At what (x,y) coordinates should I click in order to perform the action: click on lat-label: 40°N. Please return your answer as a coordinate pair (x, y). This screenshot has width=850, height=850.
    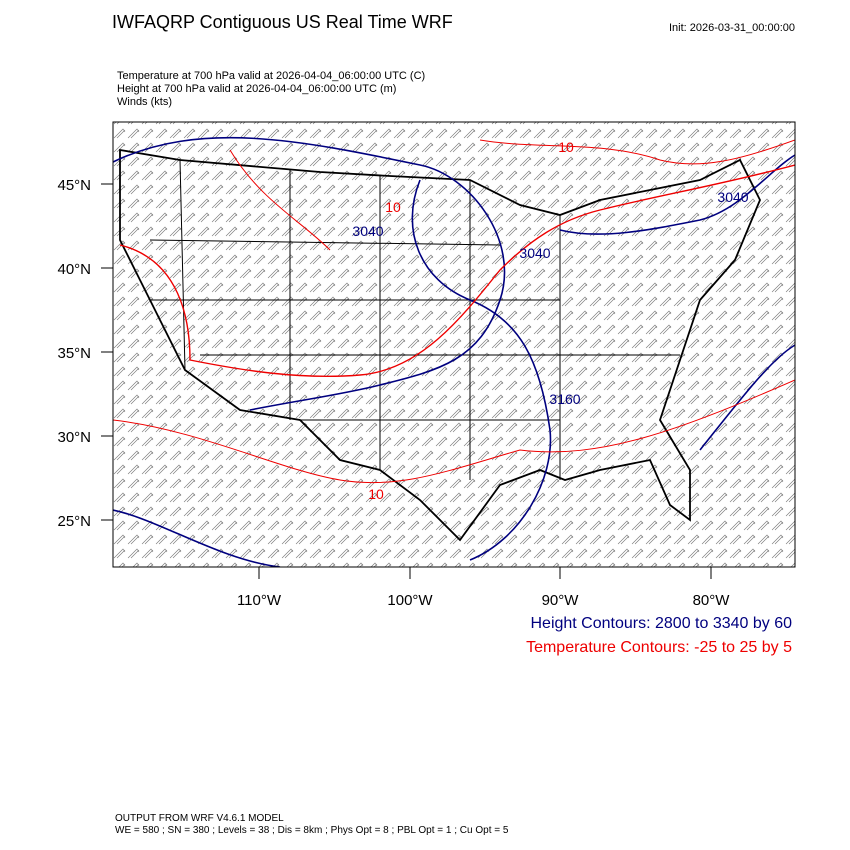
    Looking at the image, I should click on (74, 269).